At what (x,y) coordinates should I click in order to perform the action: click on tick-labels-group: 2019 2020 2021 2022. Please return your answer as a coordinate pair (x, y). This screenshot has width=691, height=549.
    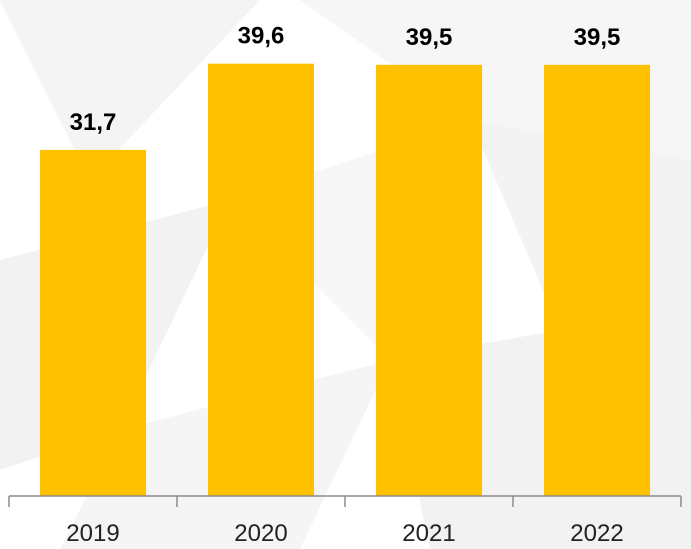
    Looking at the image, I should click on (344, 533).